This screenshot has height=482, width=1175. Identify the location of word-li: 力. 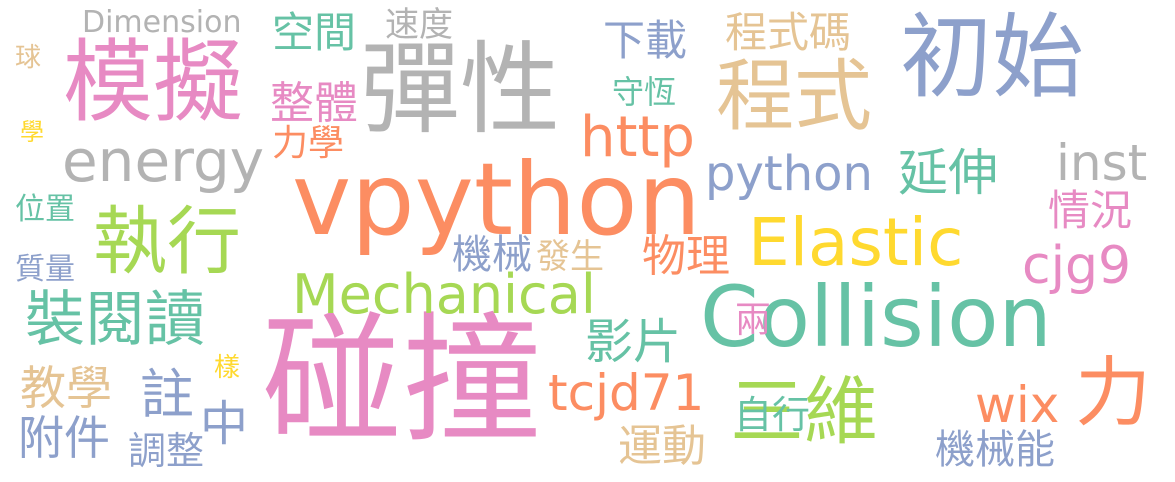
(1113, 392).